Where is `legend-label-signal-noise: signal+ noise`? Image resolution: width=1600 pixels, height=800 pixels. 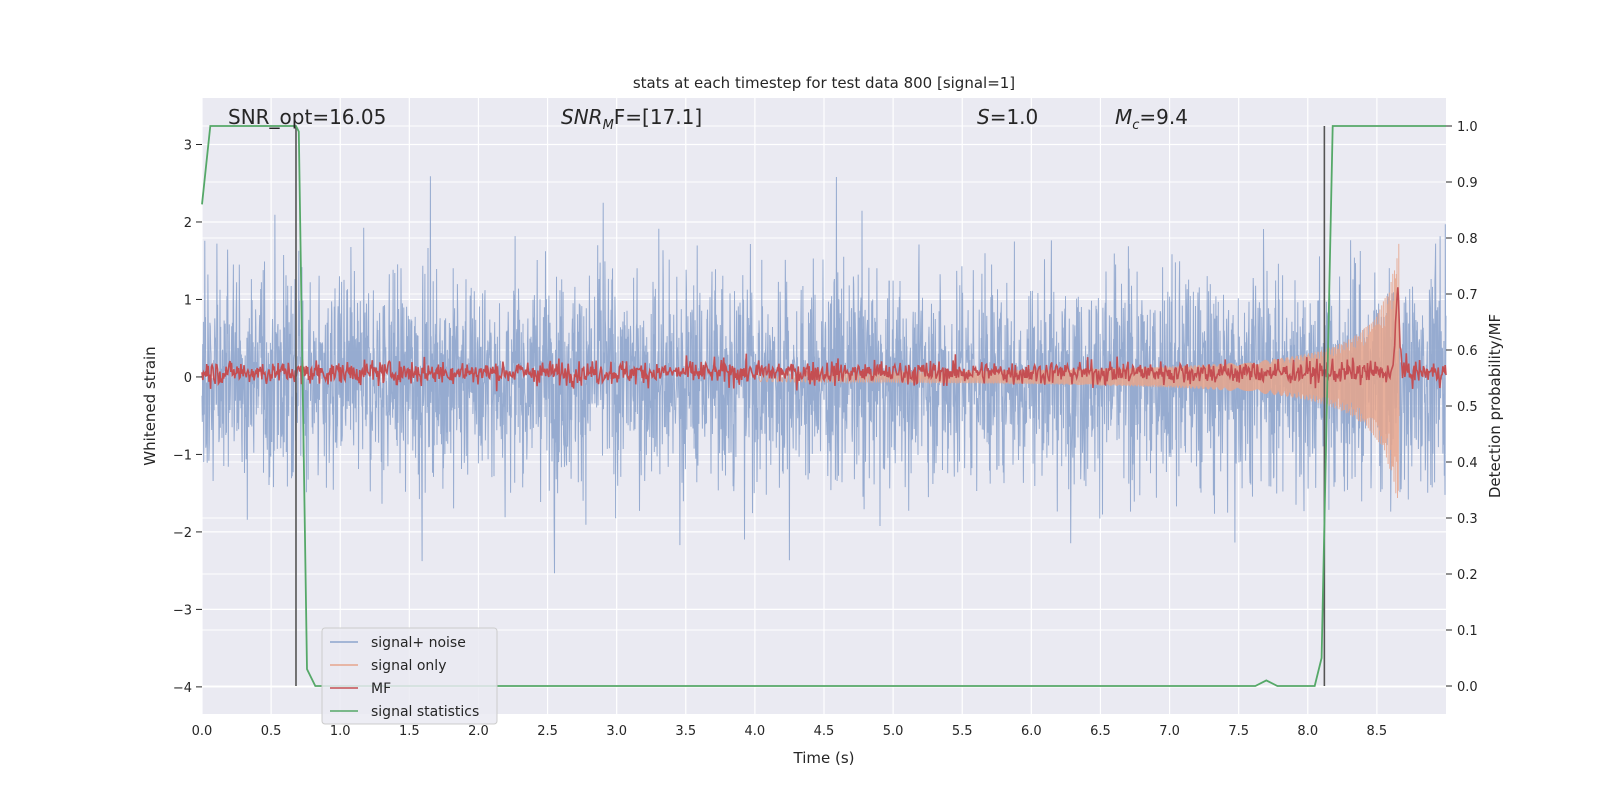
legend-label-signal-noise: signal+ noise is located at coordinates (418, 643).